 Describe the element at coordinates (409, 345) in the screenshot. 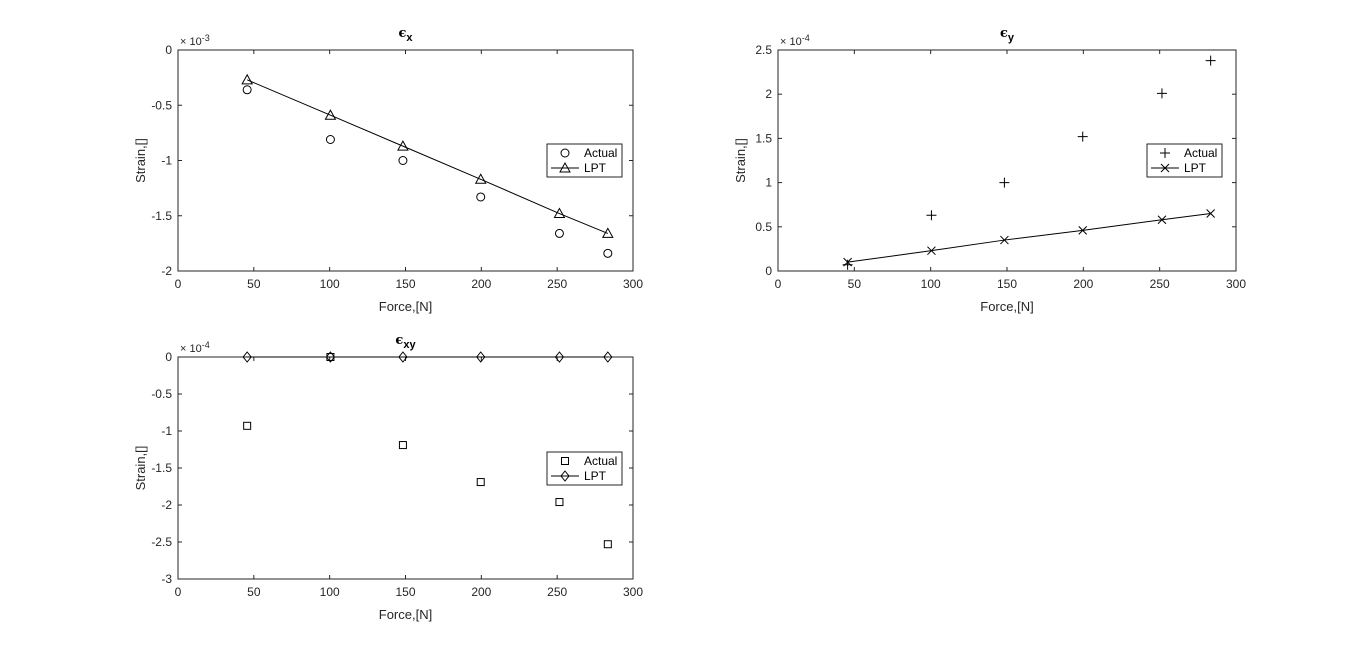

I see `title-subscript: xy` at that location.